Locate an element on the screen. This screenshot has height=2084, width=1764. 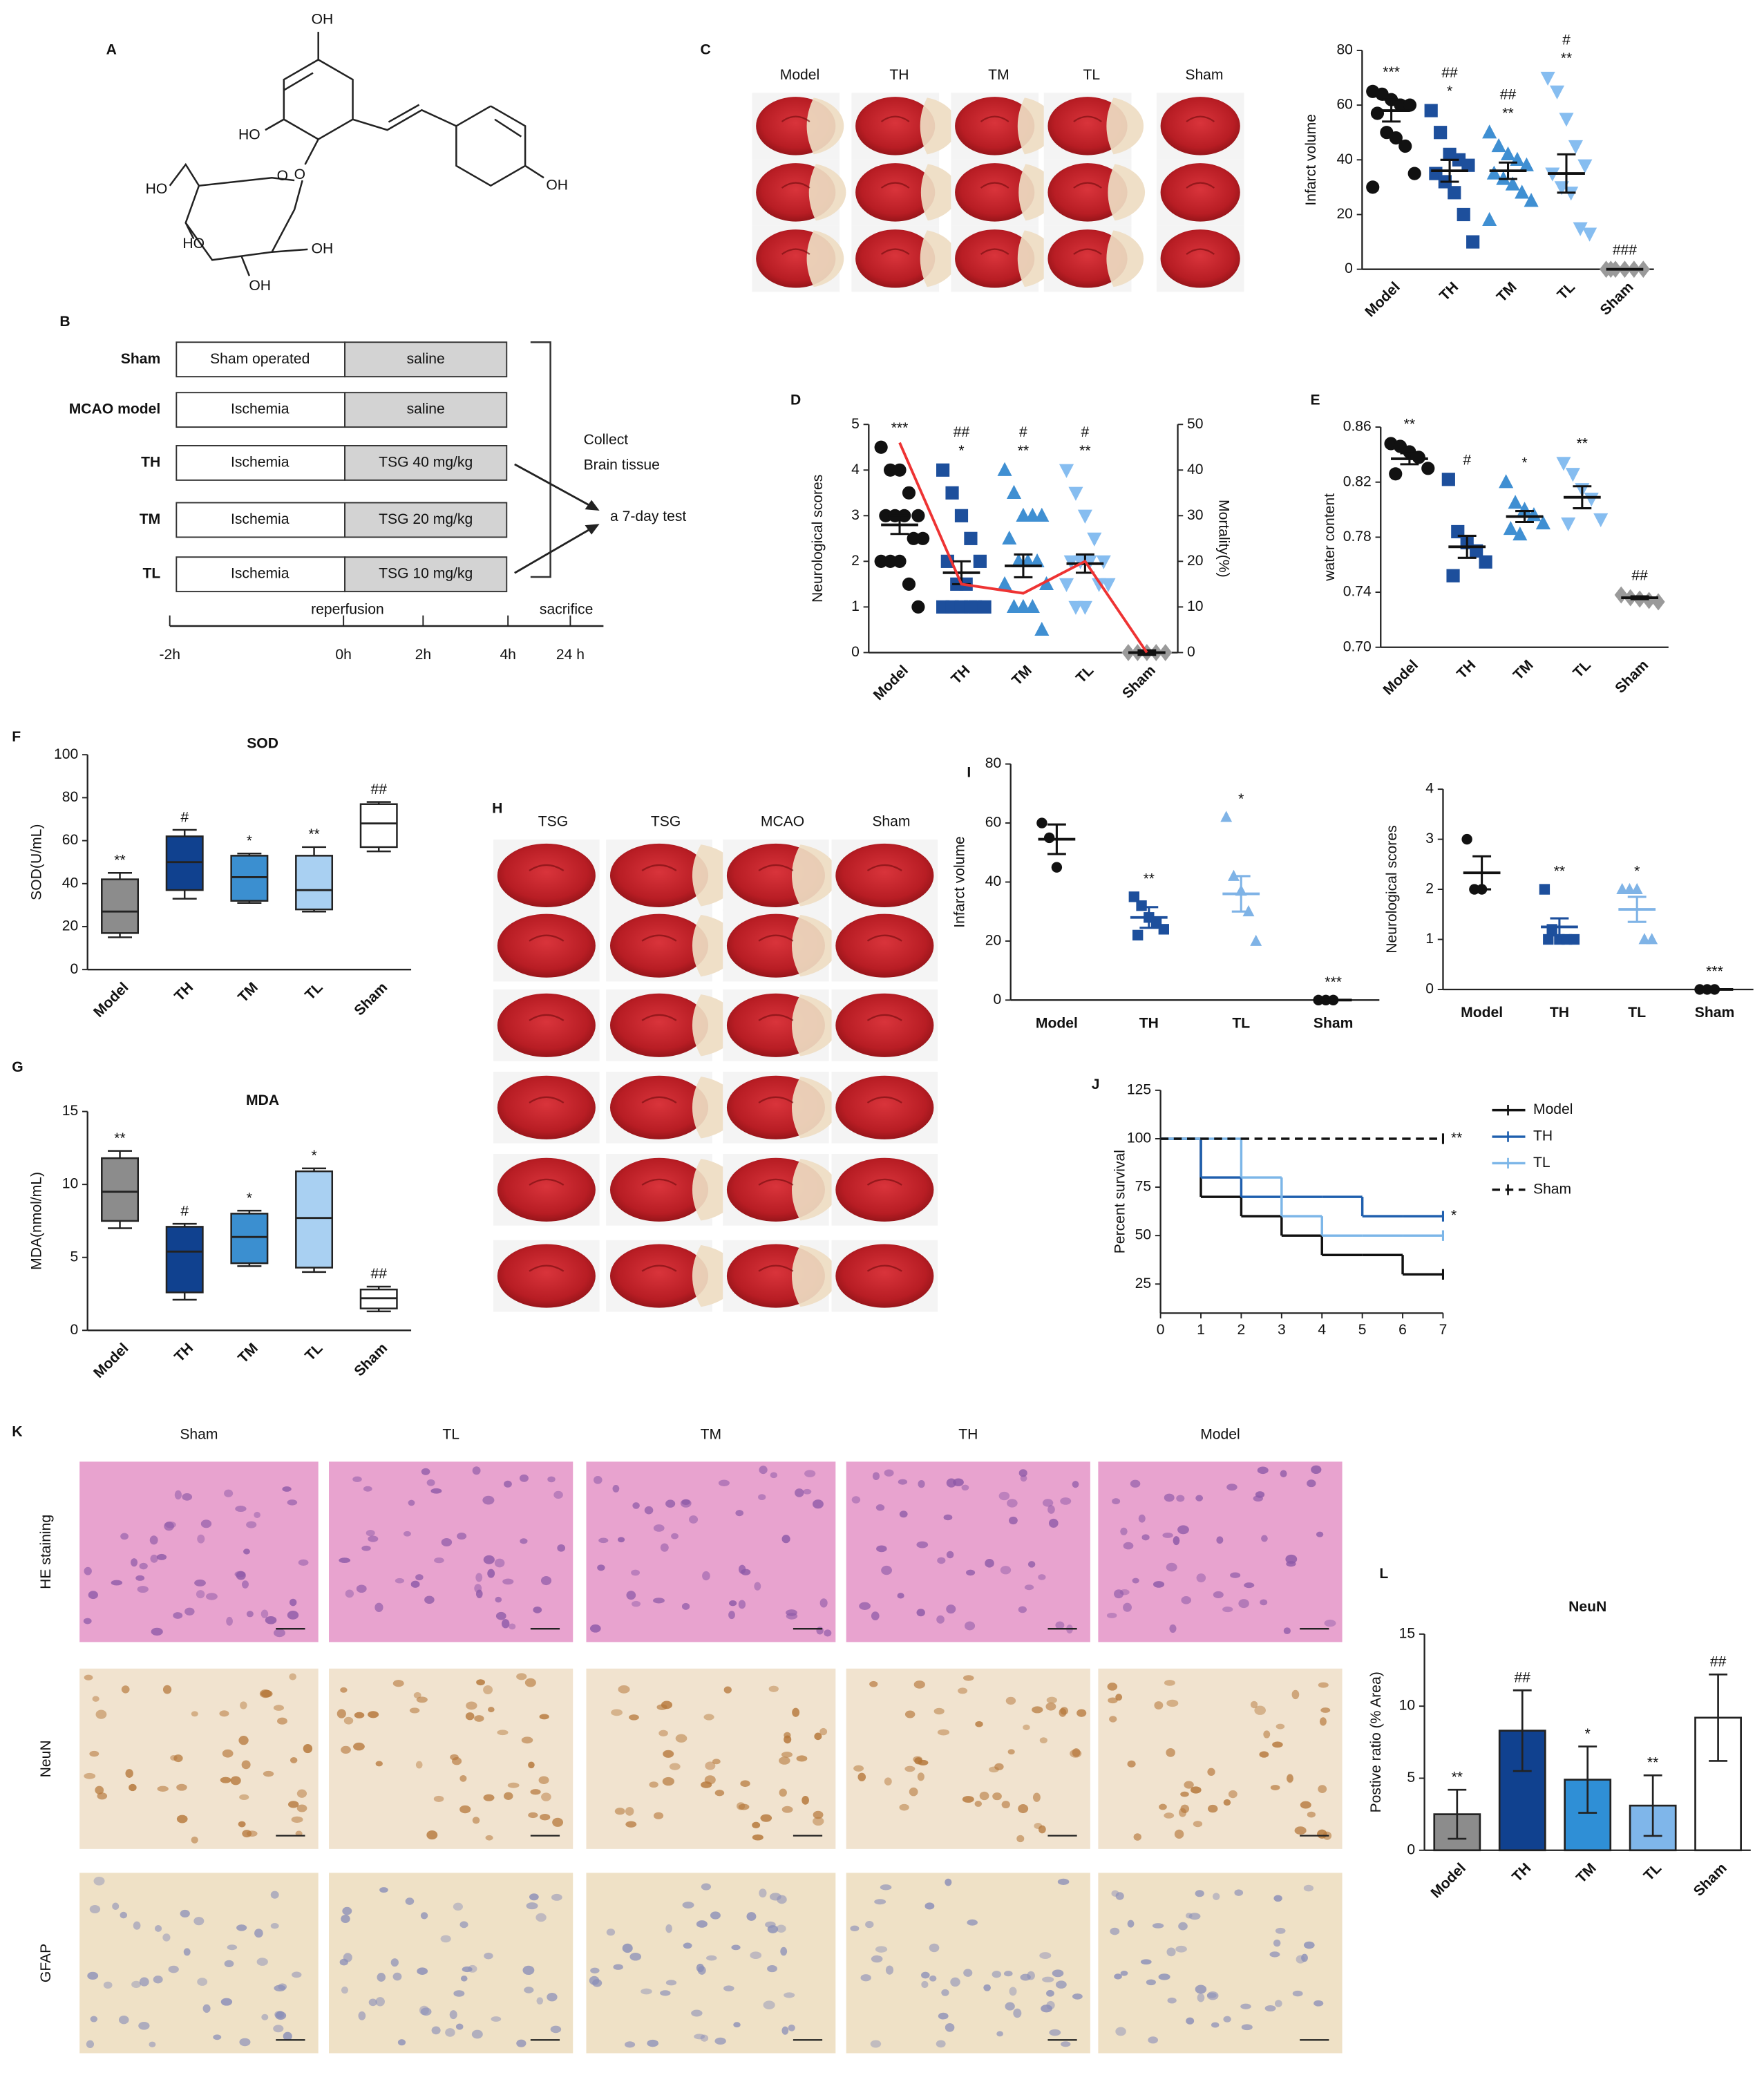
tick-label: 20 is located at coordinates (70, 926).